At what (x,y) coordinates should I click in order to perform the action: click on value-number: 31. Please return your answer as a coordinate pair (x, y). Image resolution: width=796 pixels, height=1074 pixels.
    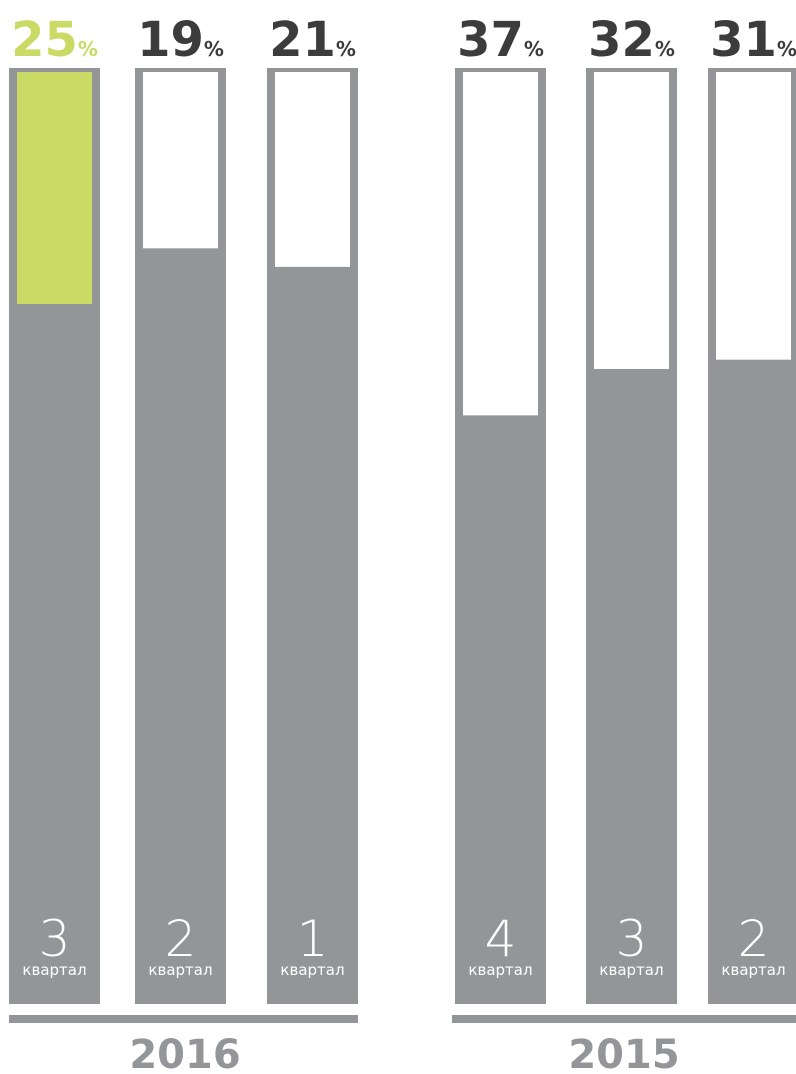
    Looking at the image, I should click on (743, 40).